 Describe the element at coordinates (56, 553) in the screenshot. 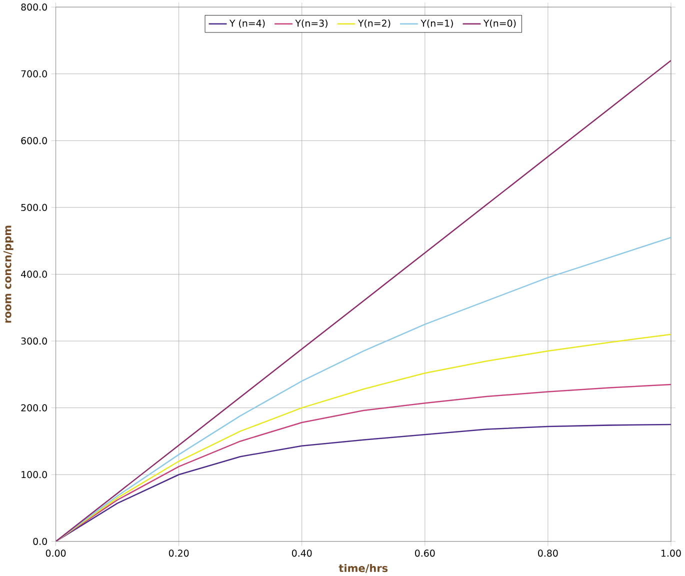

I see `x-tick-label: 0.00` at that location.